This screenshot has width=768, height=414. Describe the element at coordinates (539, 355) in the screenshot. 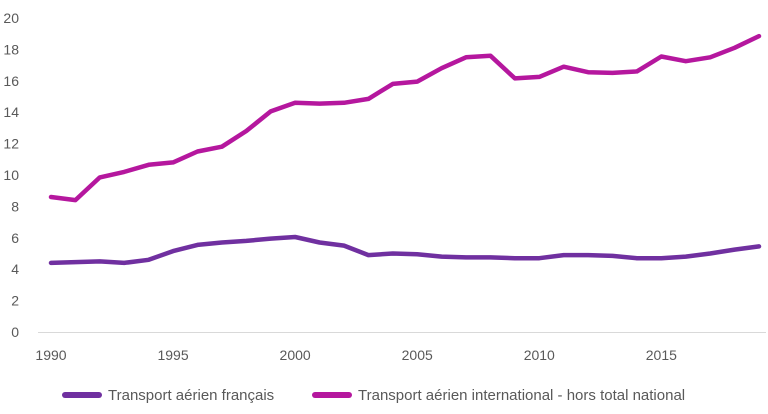

I see `x-tick-label: 2010` at that location.